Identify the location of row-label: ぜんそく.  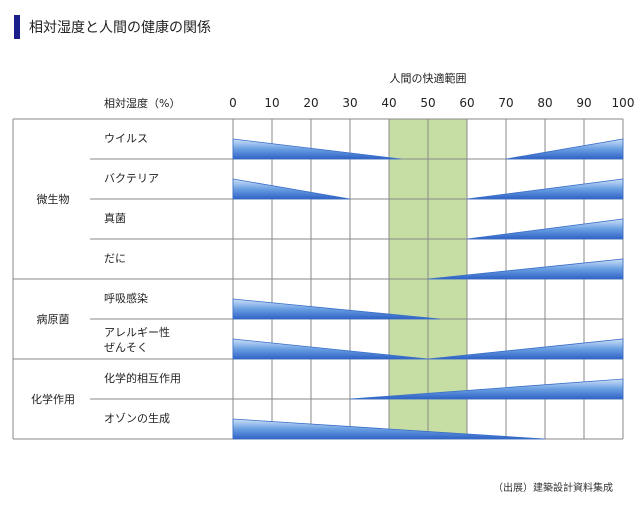
(126, 347).